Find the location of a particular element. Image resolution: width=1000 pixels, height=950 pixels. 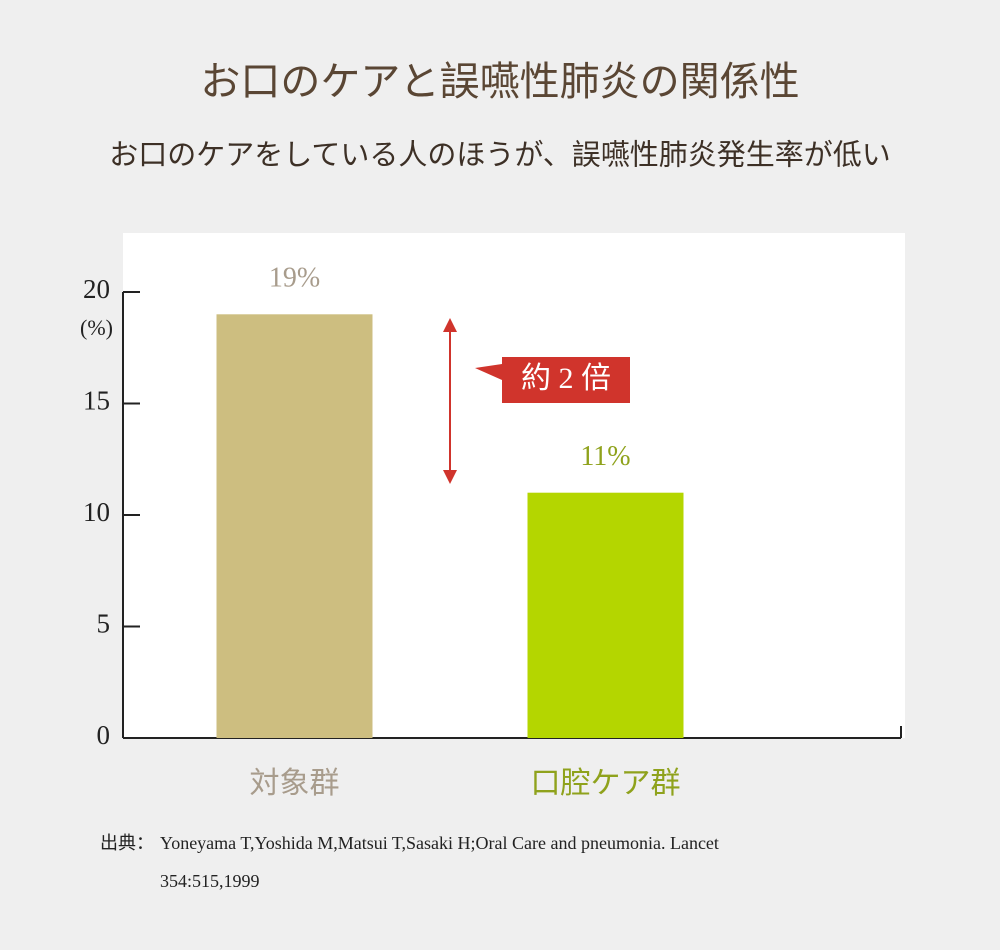

source-line: 354:515,1999 is located at coordinates (210, 881).